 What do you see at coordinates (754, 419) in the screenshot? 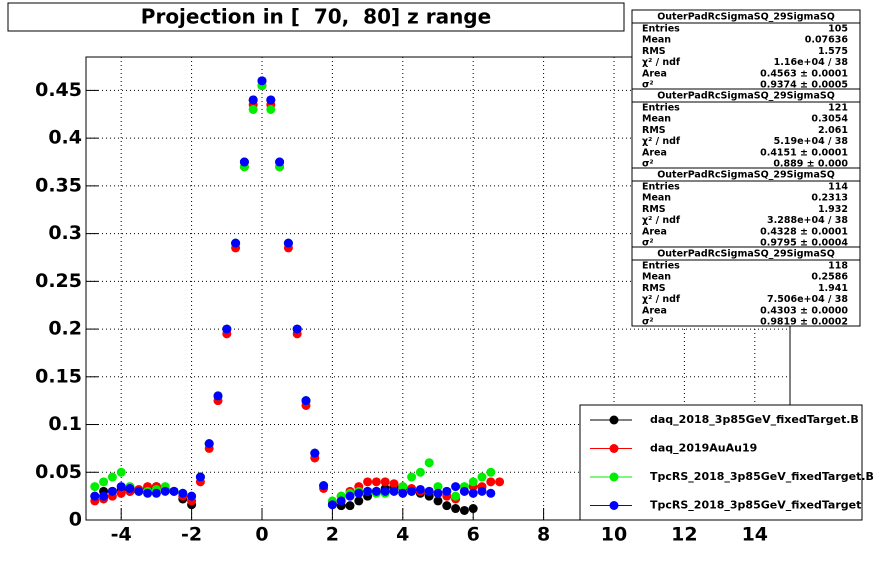
I see `legend-label: daq_2018_3p85GeV_fixedTarget.B` at bounding box center [754, 419].